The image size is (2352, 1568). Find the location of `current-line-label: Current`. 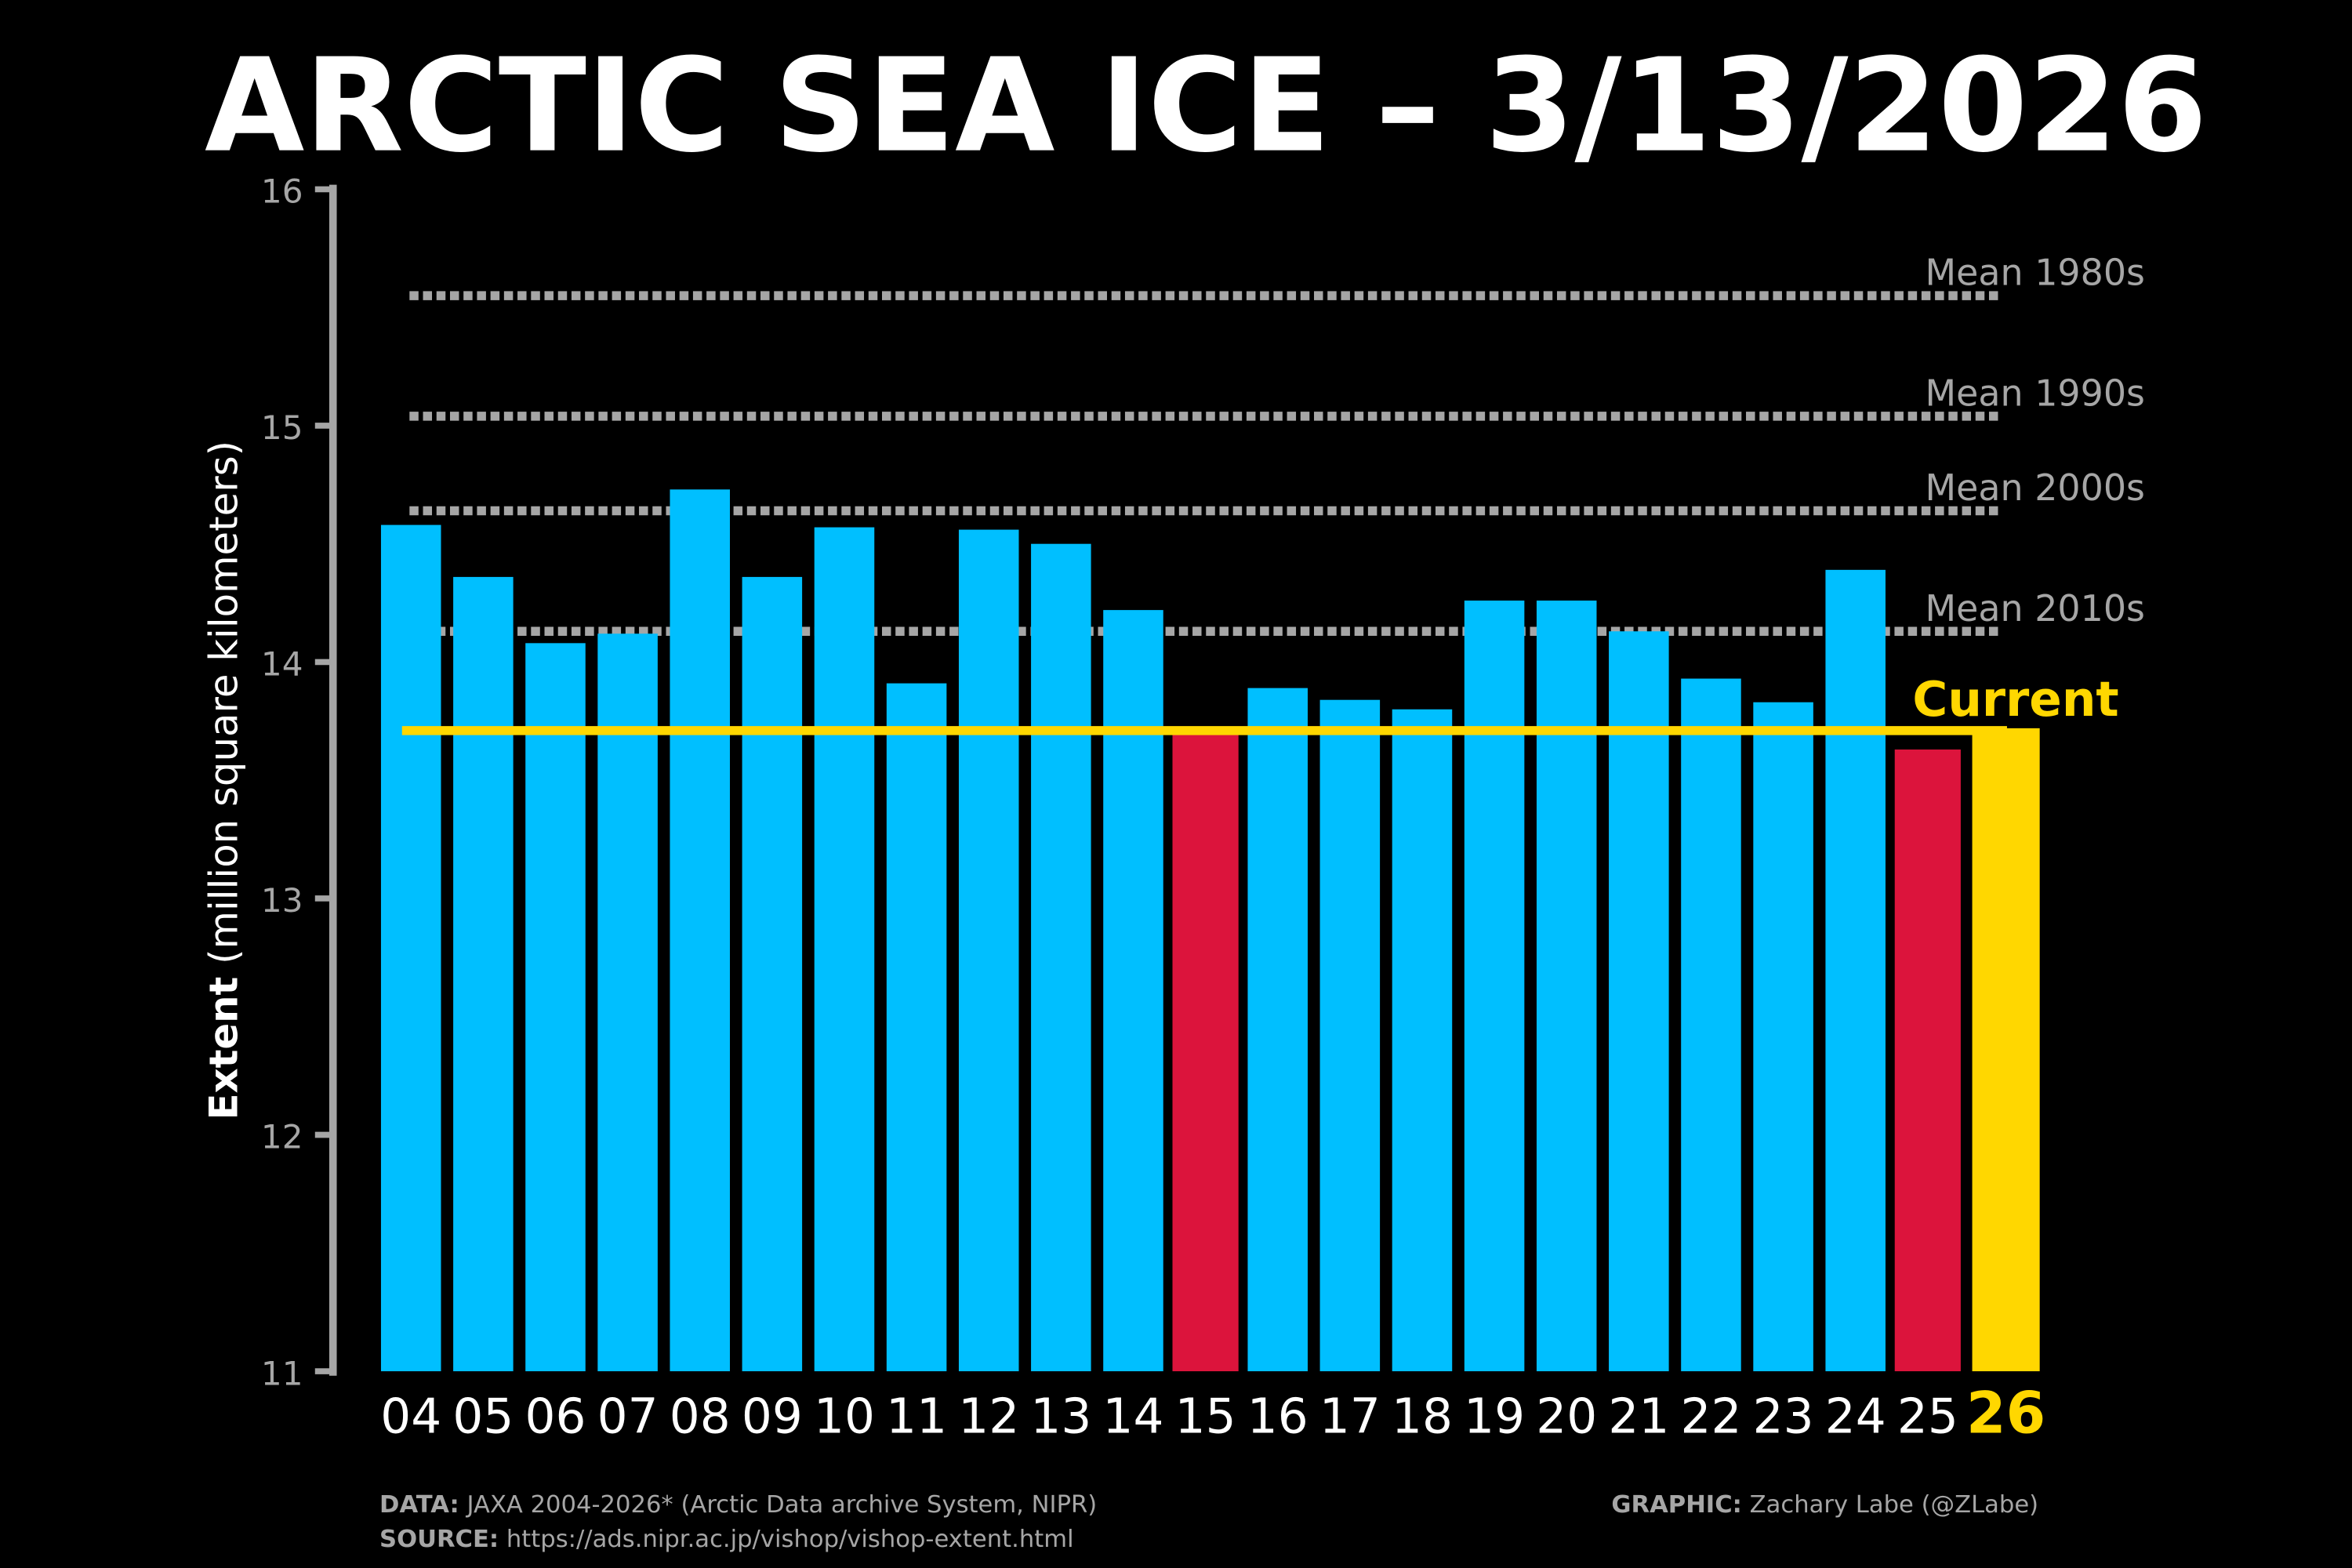

current-line-label: Current is located at coordinates (2015, 700).